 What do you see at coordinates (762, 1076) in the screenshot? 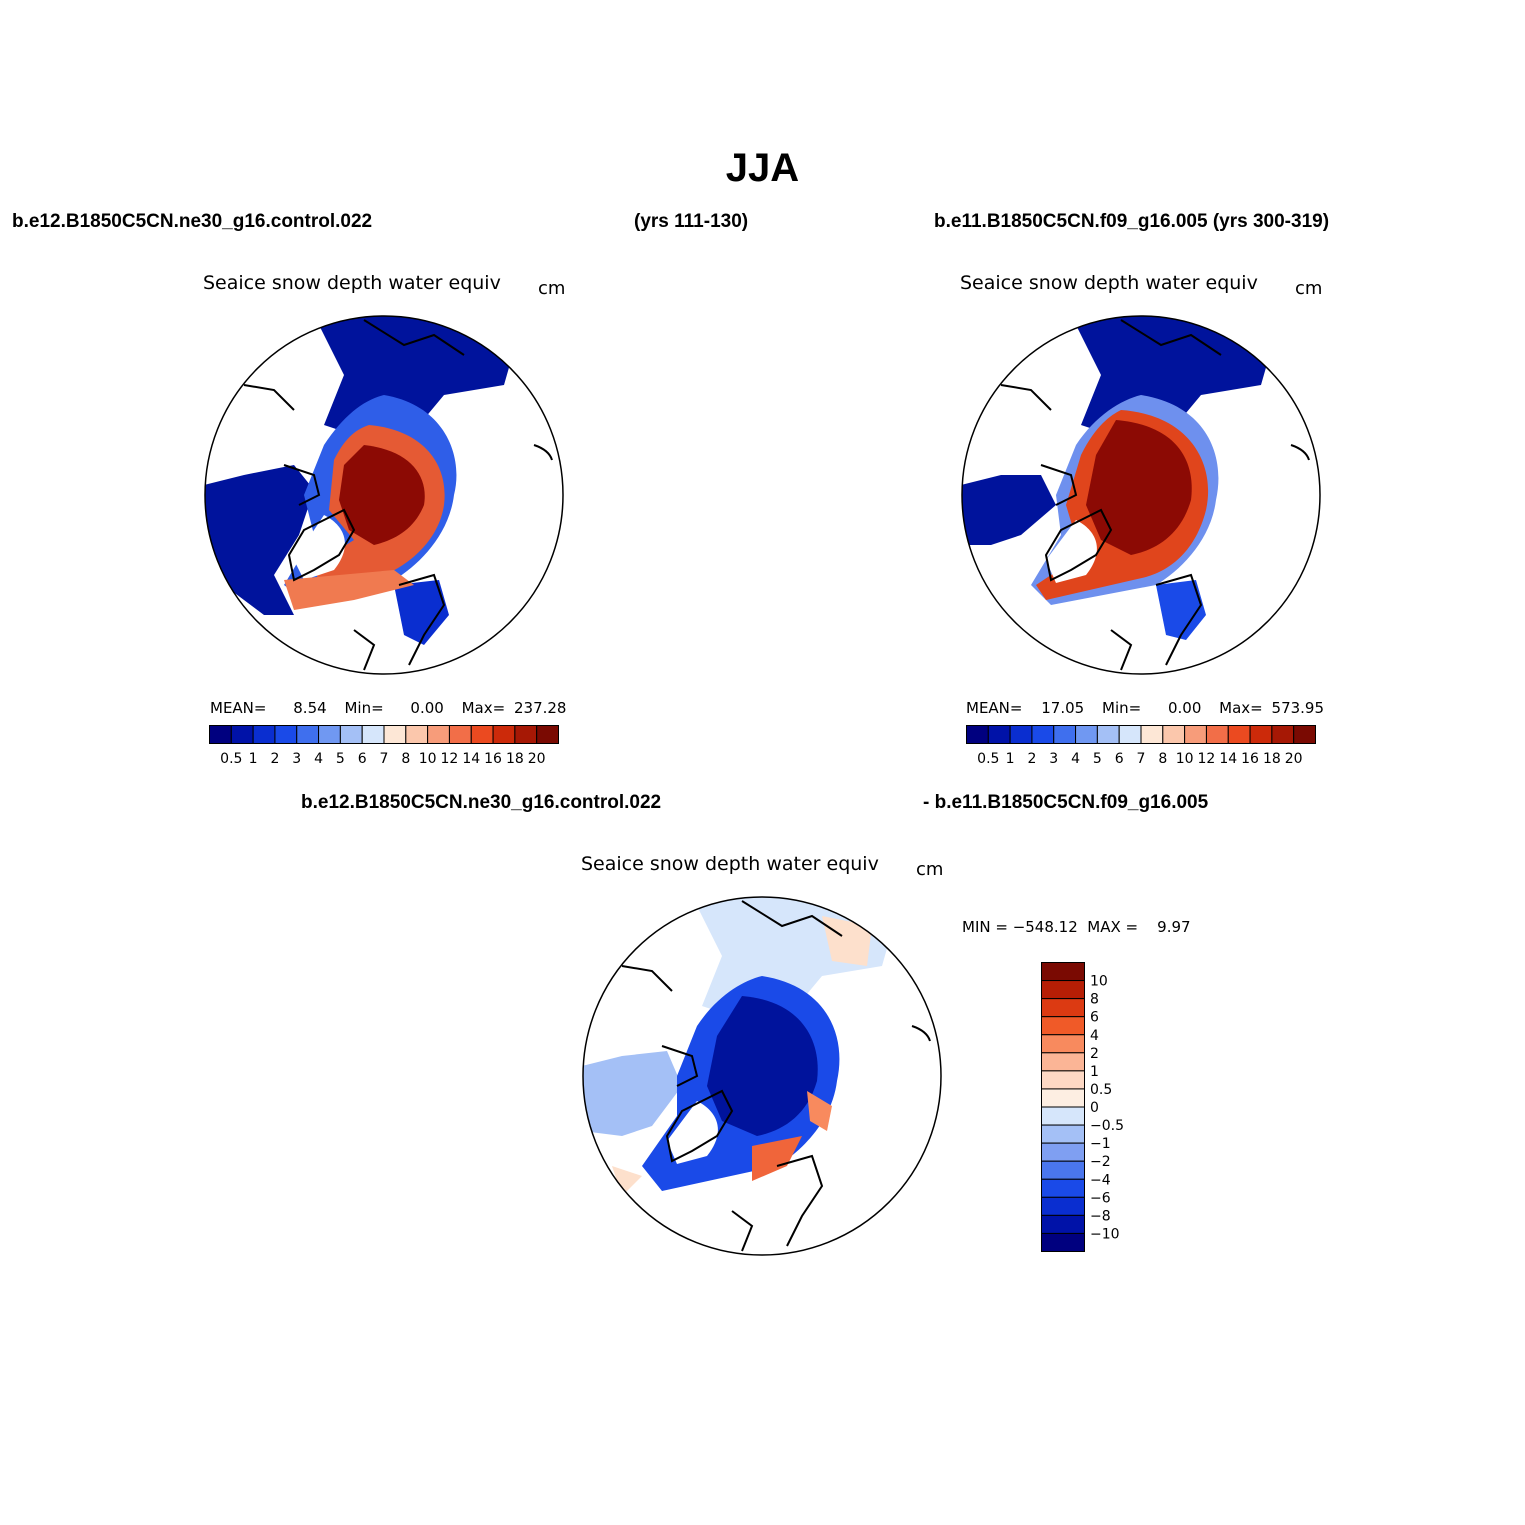
I see `panel3-map` at bounding box center [762, 1076].